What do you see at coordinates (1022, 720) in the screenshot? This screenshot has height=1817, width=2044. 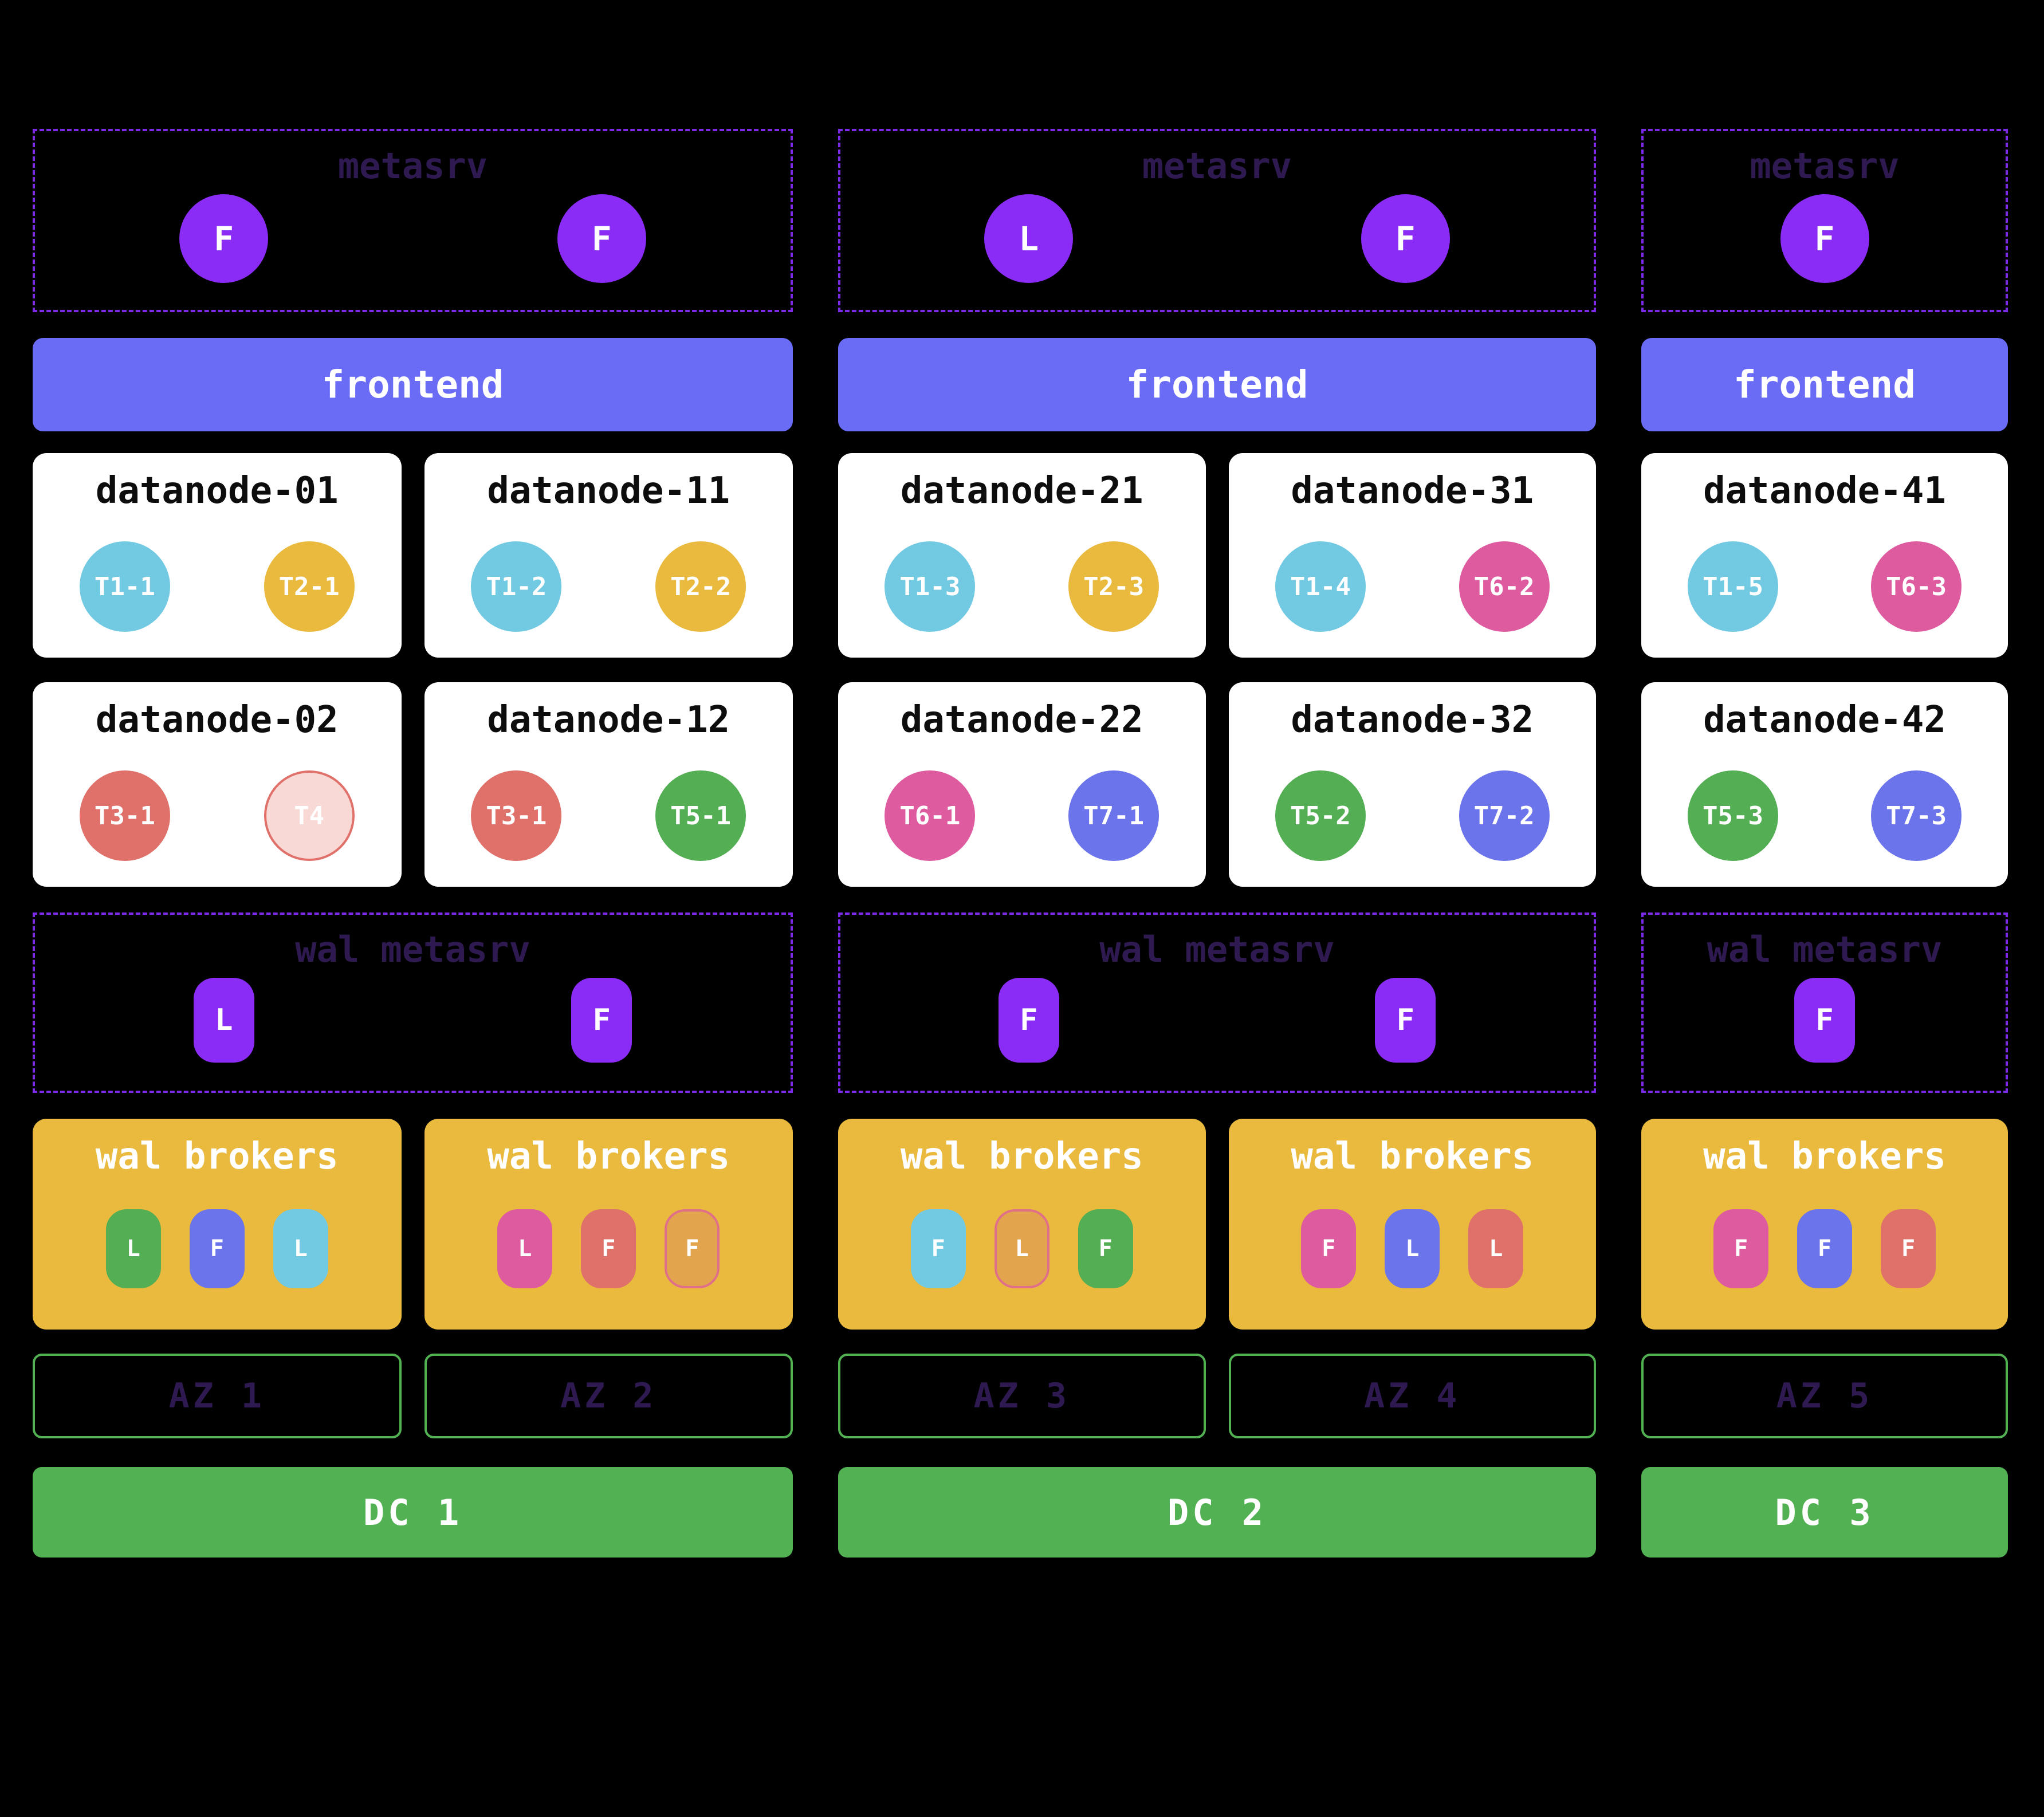 I see `datanode-title: datanode-22` at bounding box center [1022, 720].